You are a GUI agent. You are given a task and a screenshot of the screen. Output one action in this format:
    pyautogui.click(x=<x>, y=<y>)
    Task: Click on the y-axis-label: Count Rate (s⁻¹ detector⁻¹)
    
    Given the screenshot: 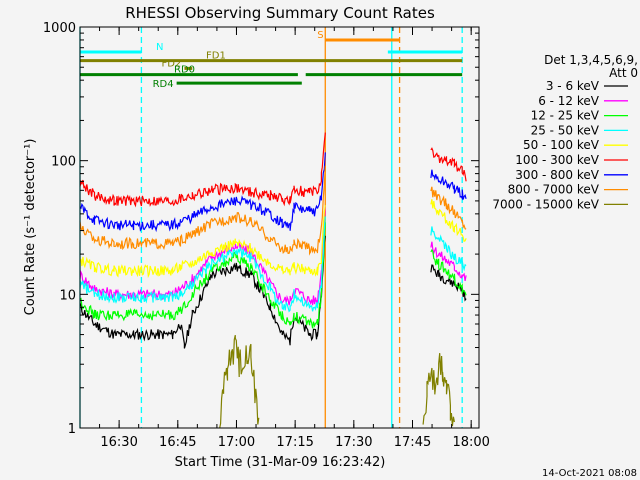 What is the action you would take?
    pyautogui.click(x=30, y=227)
    